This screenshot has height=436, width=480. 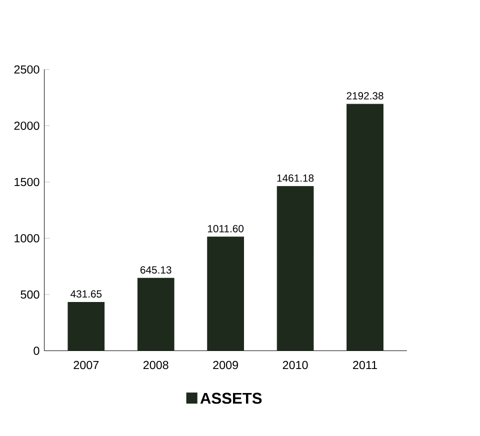 What do you see at coordinates (365, 365) in the screenshot?
I see `x-tick-label: 2011` at bounding box center [365, 365].